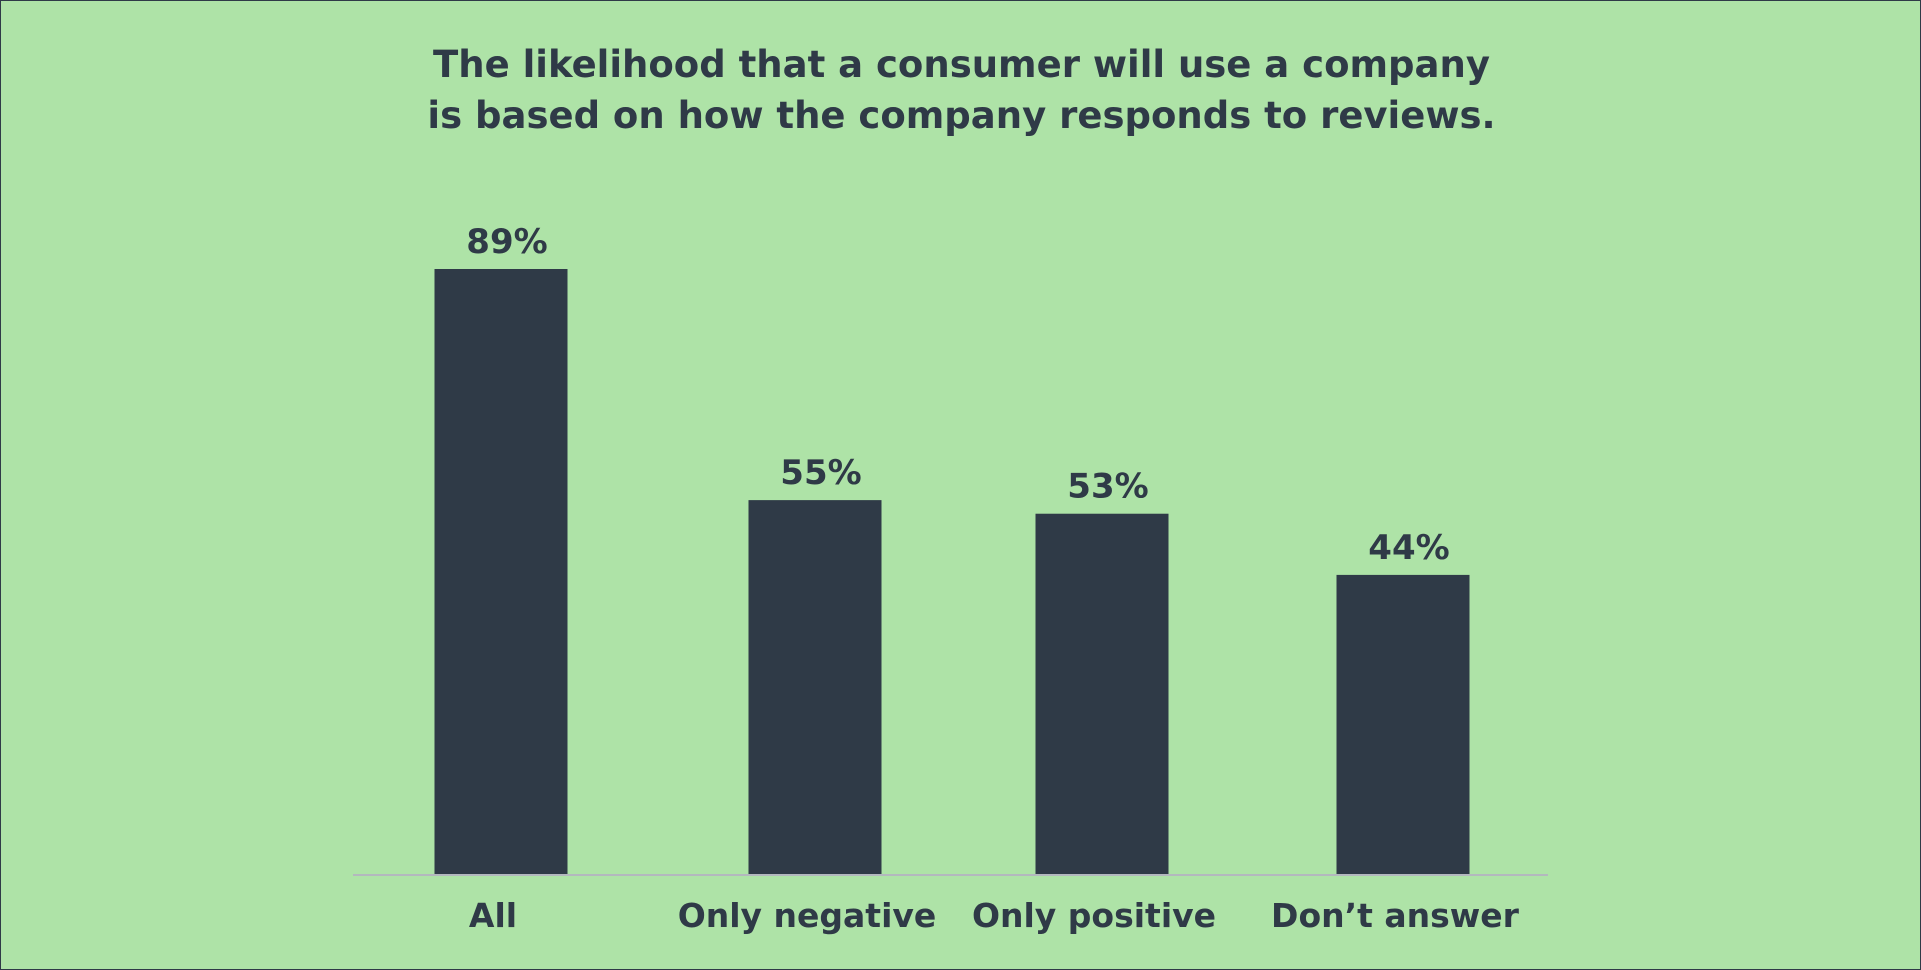 Image resolution: width=1921 pixels, height=970 pixels. Describe the element at coordinates (493, 915) in the screenshot. I see `x-tick-label-0: All` at that location.